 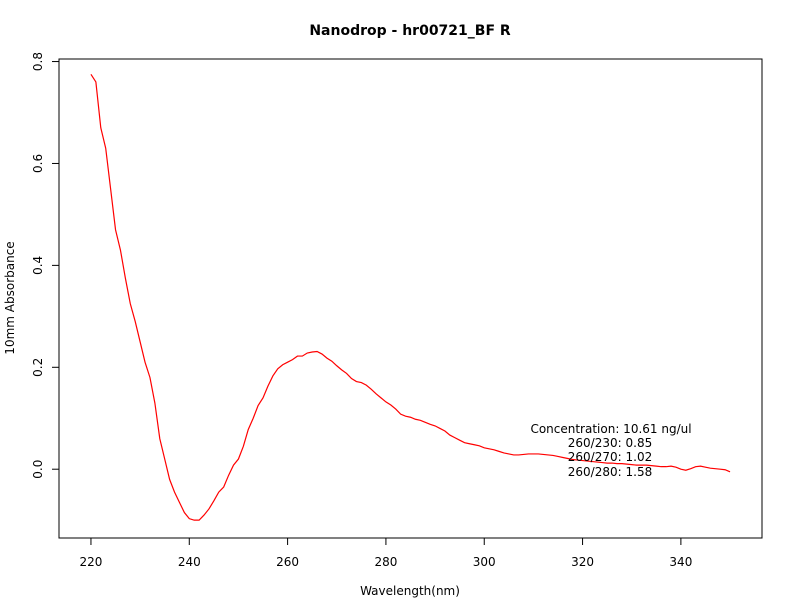 I want to click on y-axis: 0.0 0.2 0.4 0.6 0.8, so click(x=45, y=265).